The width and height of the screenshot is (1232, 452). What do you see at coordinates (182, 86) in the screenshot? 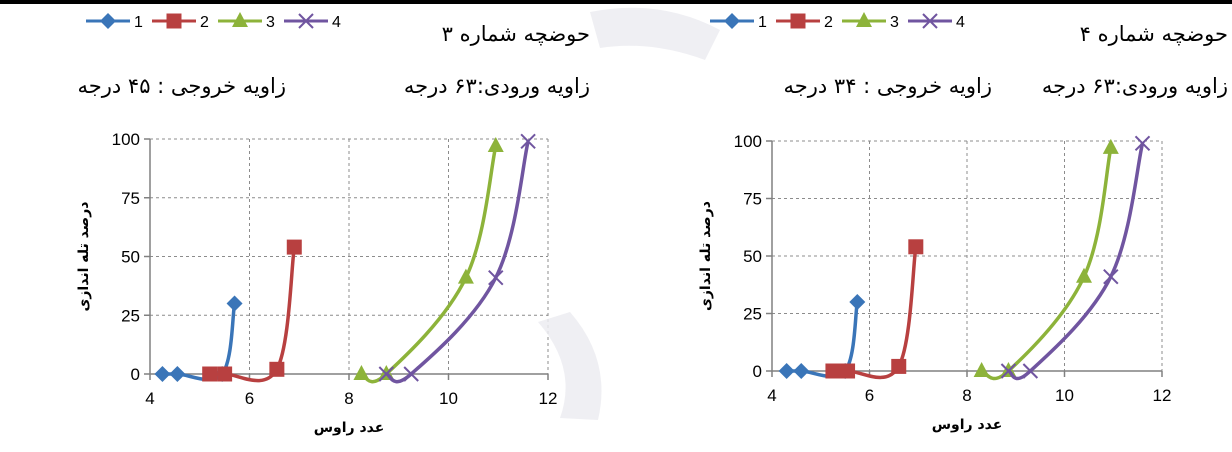
I see `outlet-angle-label: زاویه خروجی : ۴۵ درجه` at bounding box center [182, 86].